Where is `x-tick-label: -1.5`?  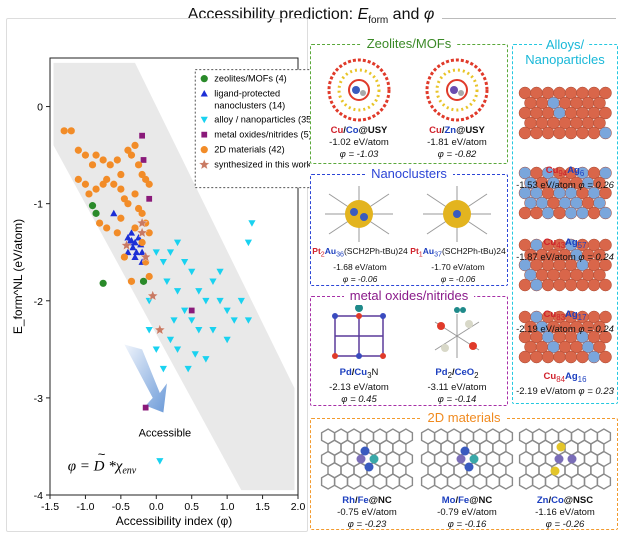 x-tick-label: -1.5 is located at coordinates (50, 507).